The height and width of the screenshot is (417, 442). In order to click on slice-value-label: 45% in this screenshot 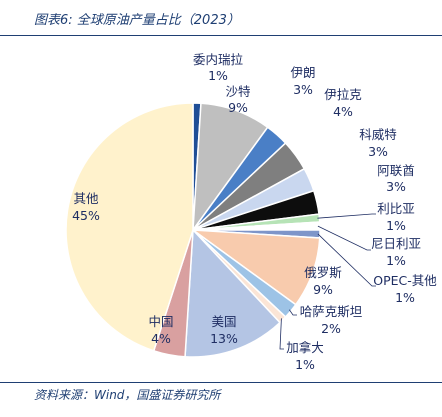, I will do `click(86, 215)`.